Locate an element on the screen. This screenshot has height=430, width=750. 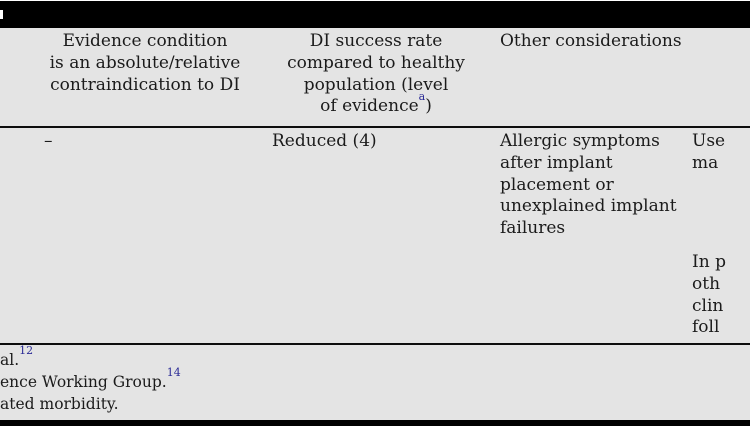
cell-contraindication-value: – is located at coordinates (48, 142).